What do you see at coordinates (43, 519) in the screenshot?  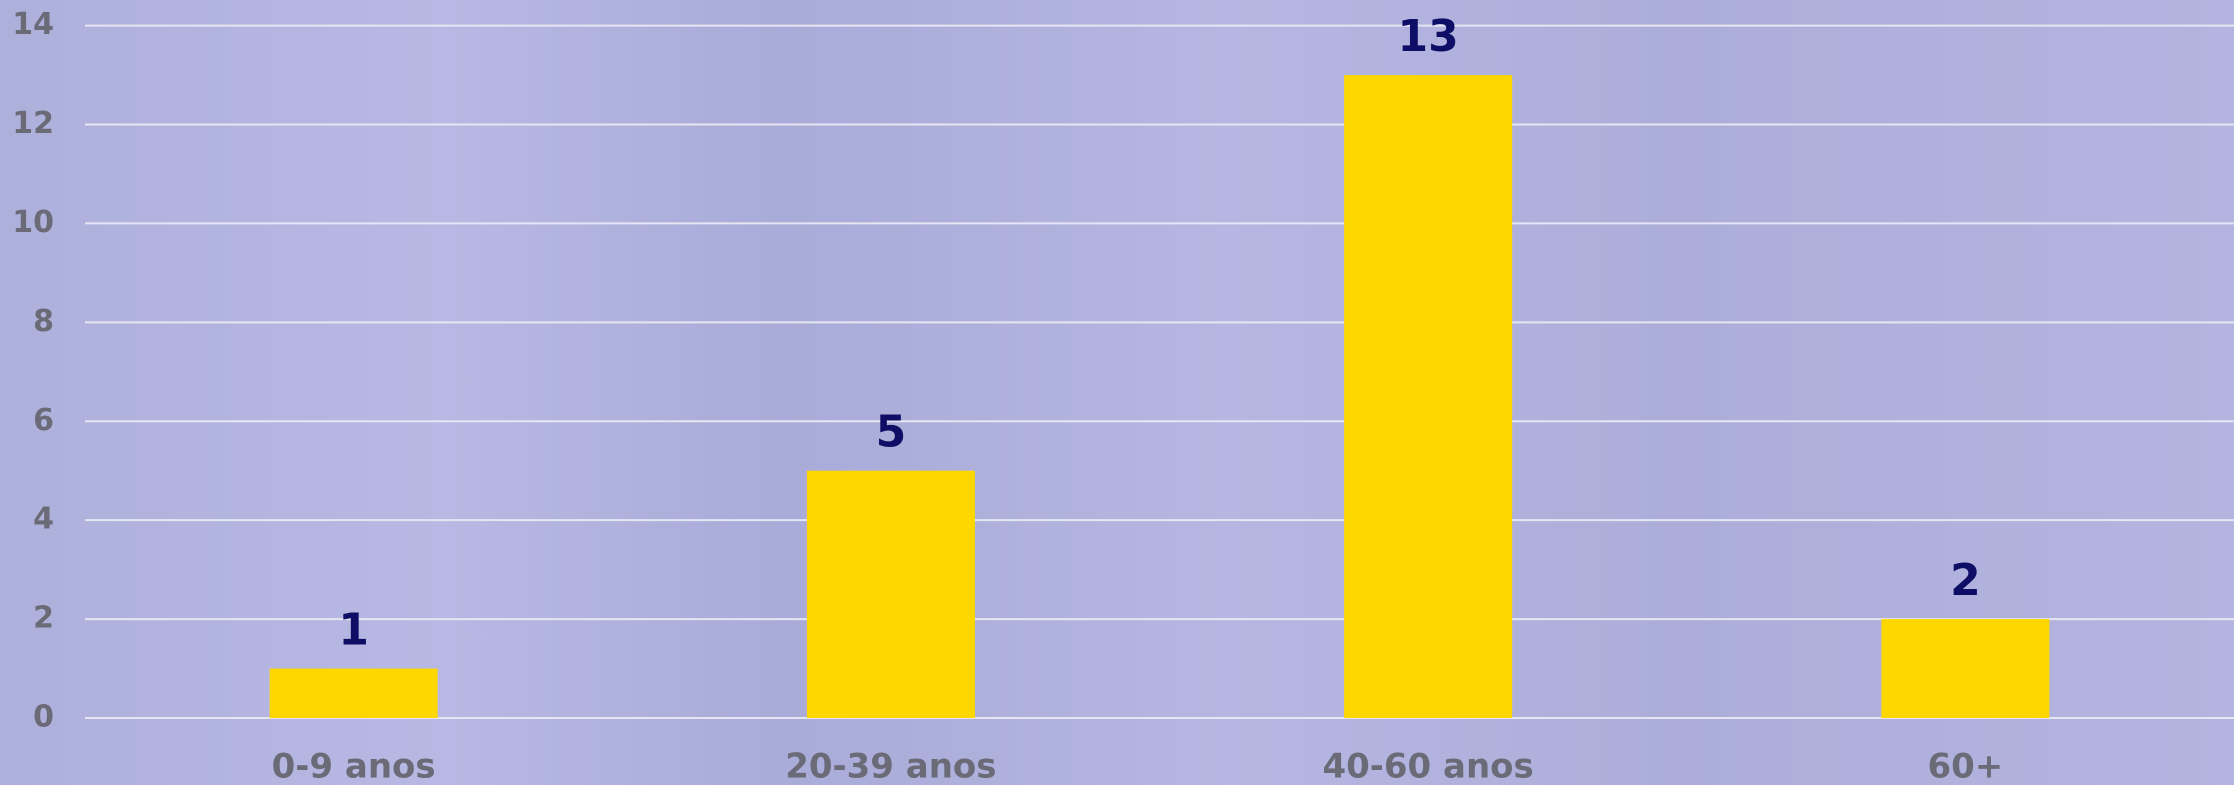 I see `y-tick-label: 4` at bounding box center [43, 519].